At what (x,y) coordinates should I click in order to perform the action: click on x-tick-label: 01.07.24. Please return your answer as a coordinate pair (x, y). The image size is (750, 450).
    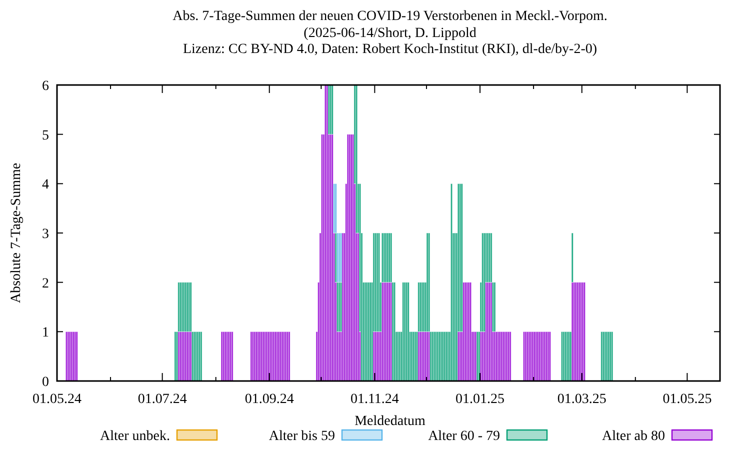
    Looking at the image, I should click on (162, 399).